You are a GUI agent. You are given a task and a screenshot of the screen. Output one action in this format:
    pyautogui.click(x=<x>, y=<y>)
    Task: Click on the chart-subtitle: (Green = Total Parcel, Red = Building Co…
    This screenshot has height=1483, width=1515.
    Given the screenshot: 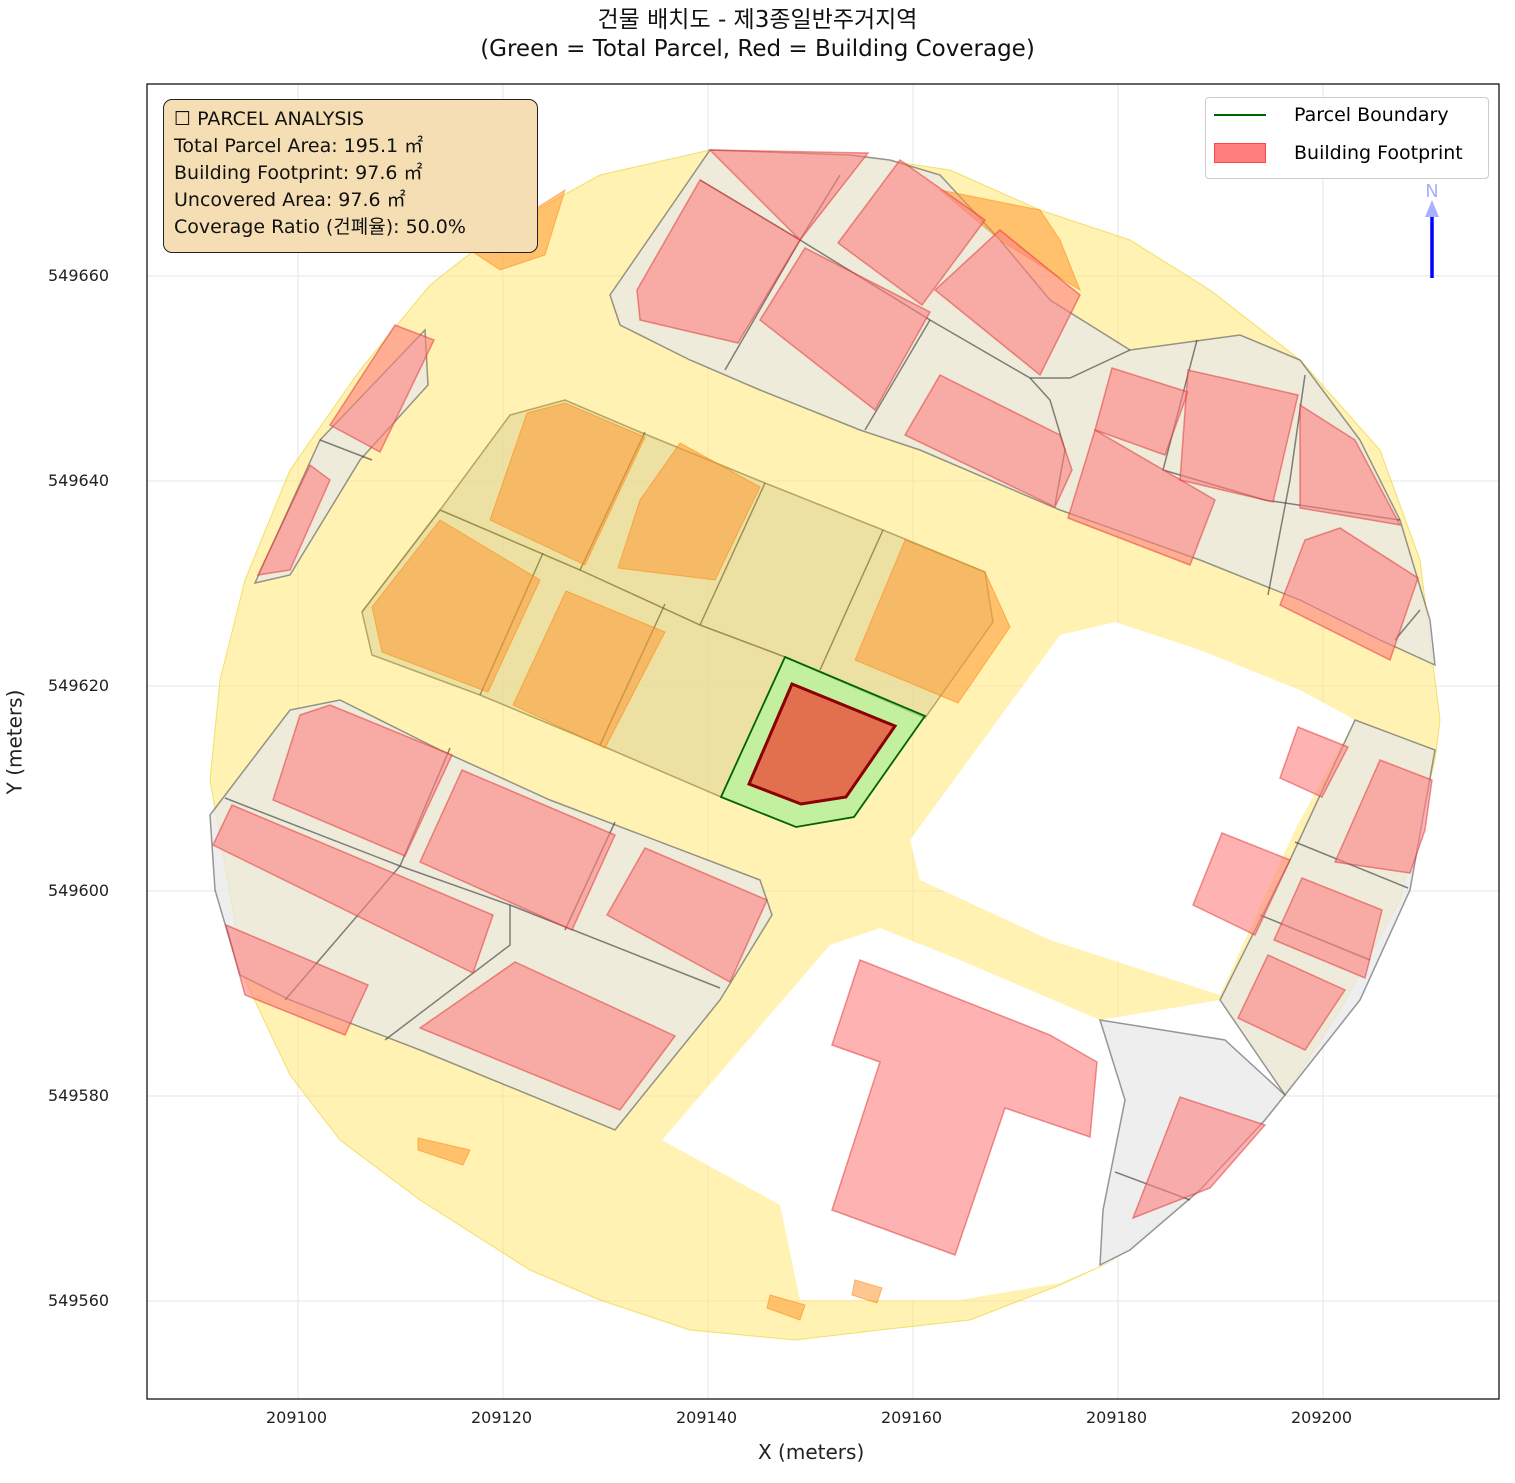 What is the action you would take?
    pyautogui.click(x=757, y=49)
    